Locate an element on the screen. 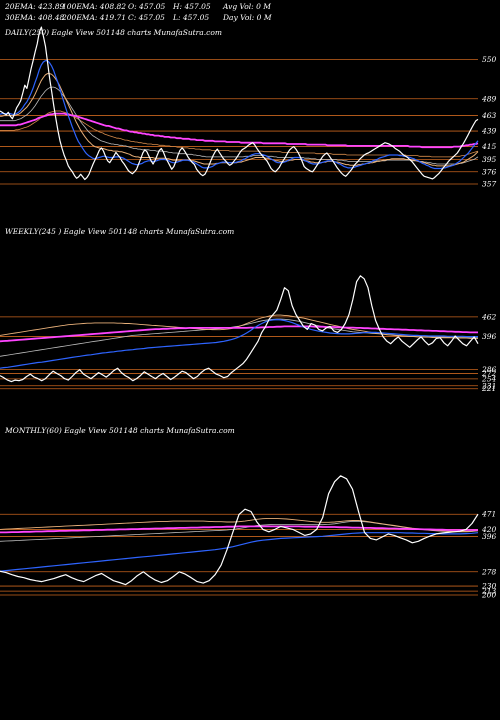  daily-series-ema30 is located at coordinates (239, 120).